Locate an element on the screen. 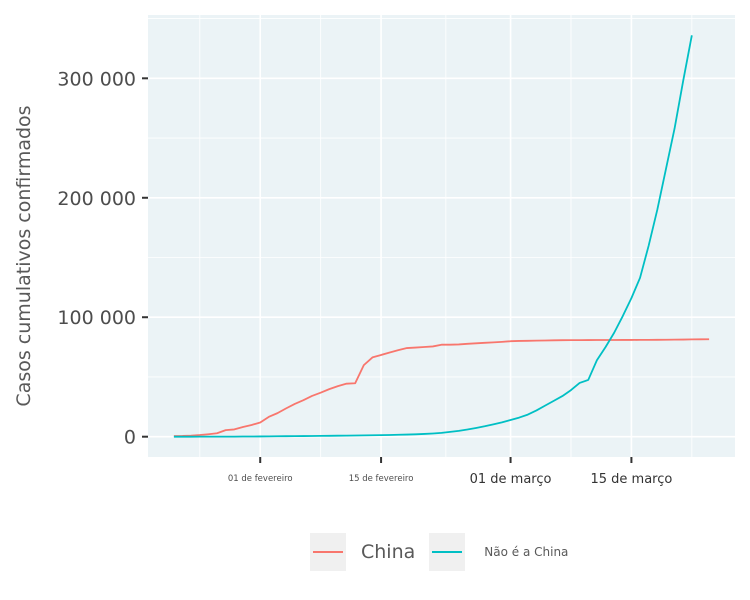 The height and width of the screenshot is (600, 750). y-axis: 0 100 000 200 000 300 000 is located at coordinates (102, 258).